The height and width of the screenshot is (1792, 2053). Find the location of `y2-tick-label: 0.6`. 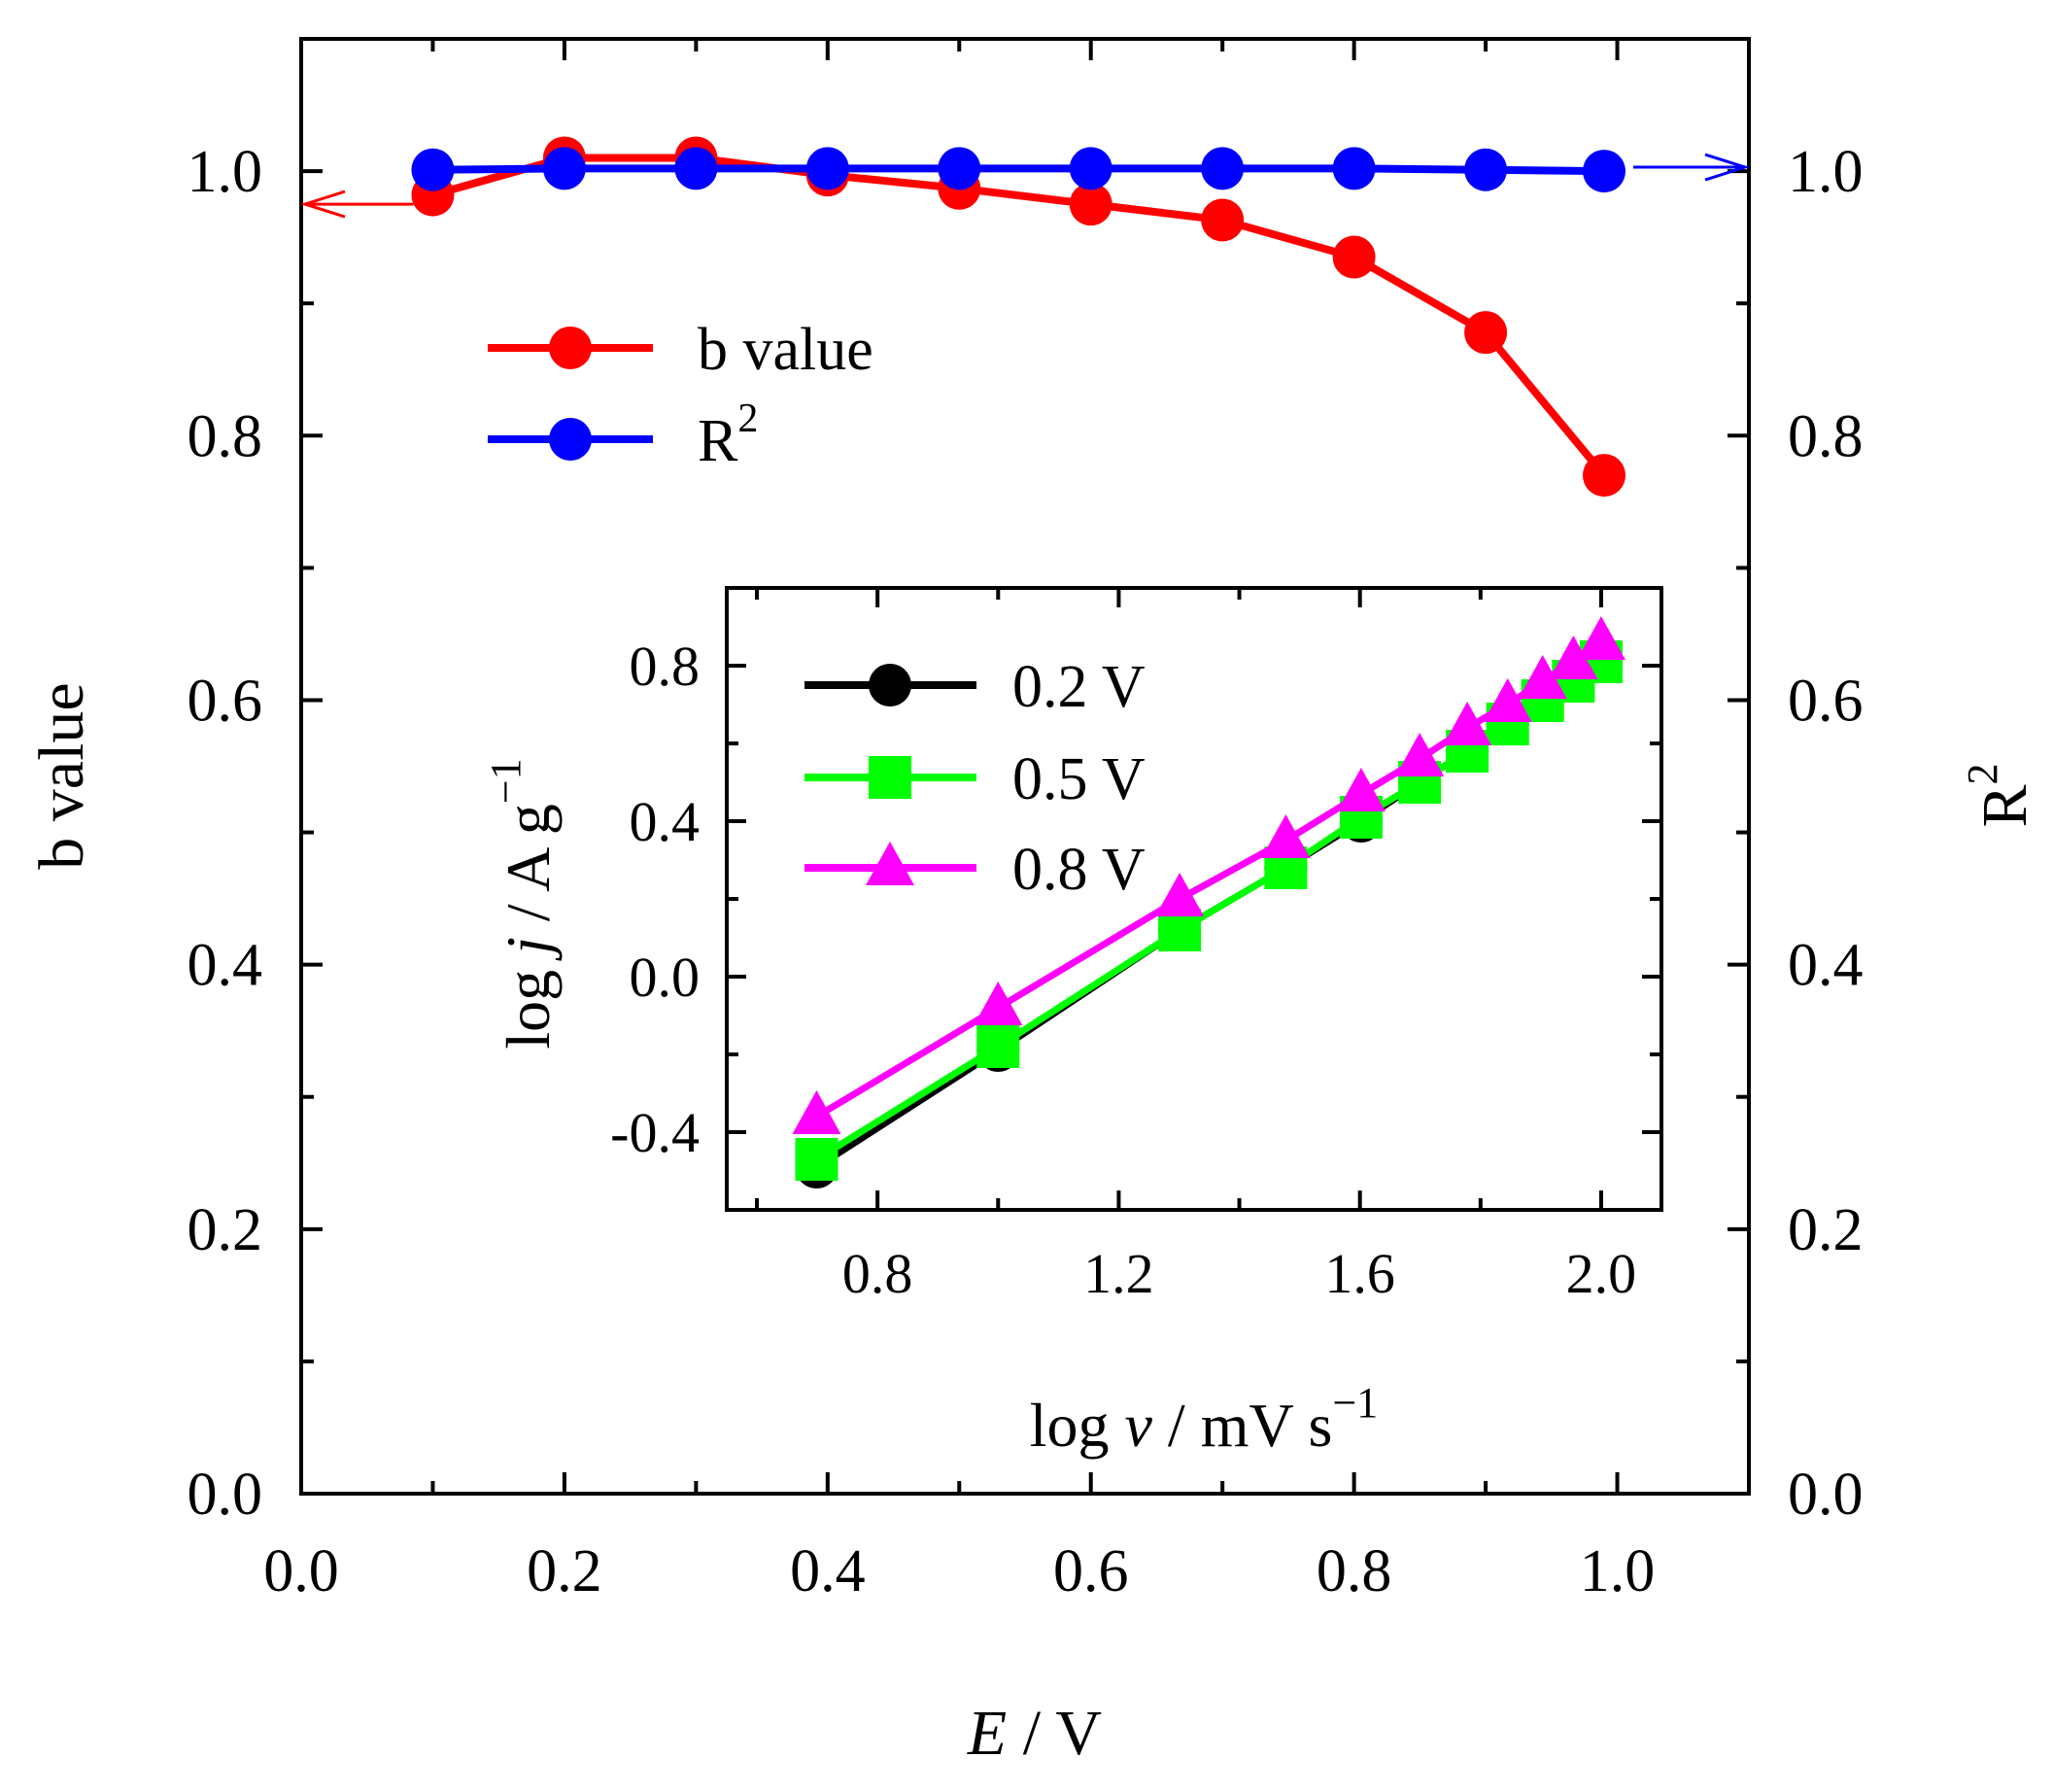

y2-tick-label: 0.6 is located at coordinates (1826, 701).